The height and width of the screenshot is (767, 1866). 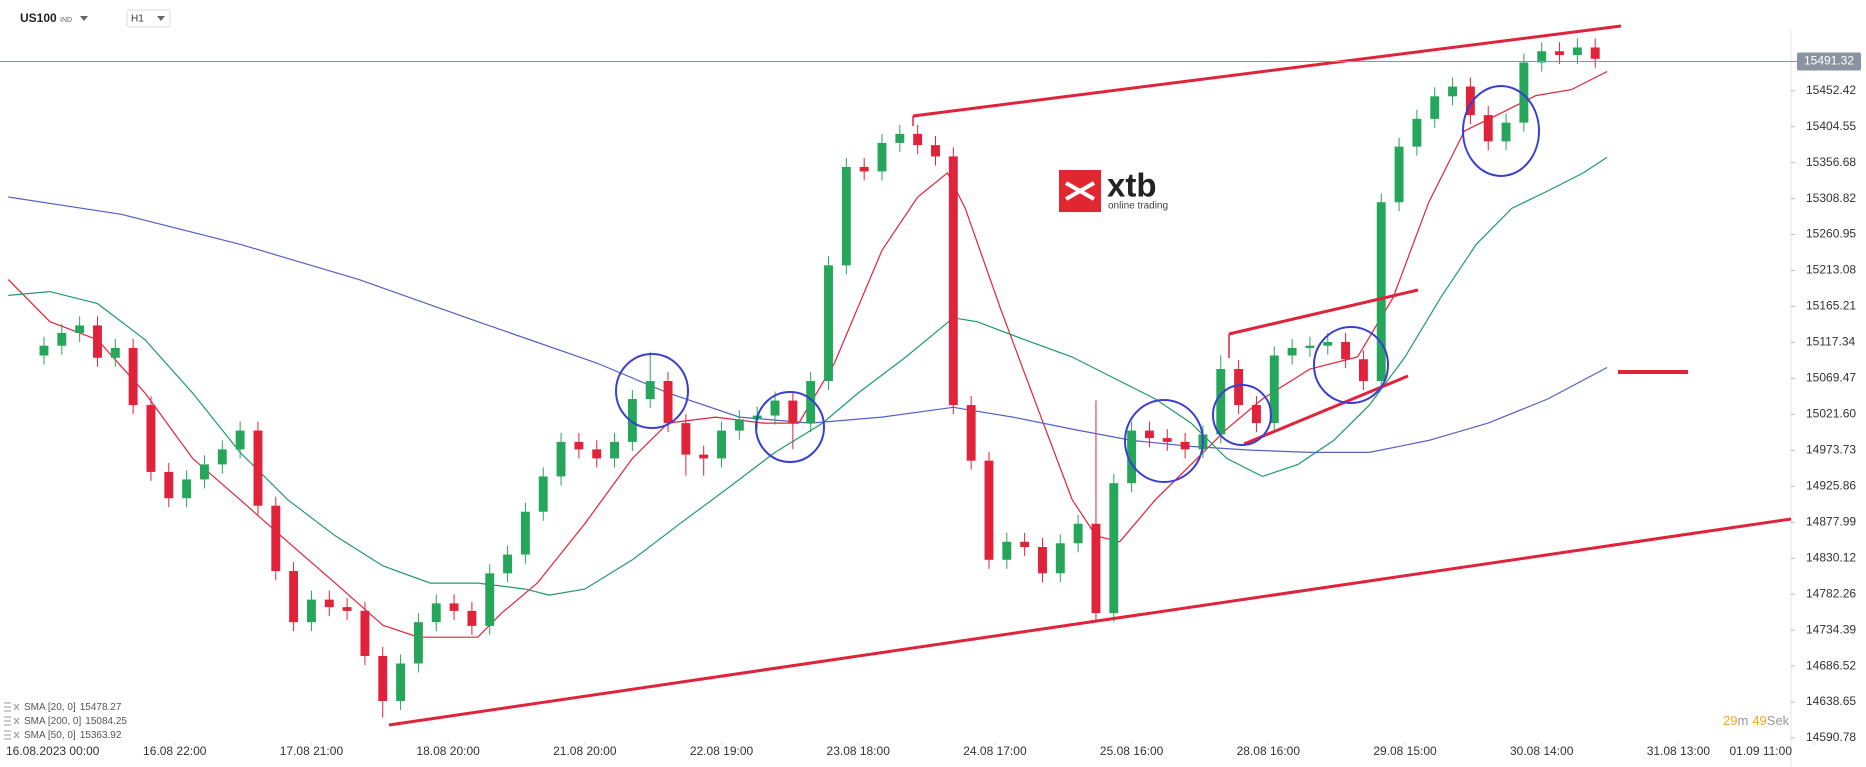 I want to click on x-tick-label: 28.08 16:00, so click(x=1269, y=751).